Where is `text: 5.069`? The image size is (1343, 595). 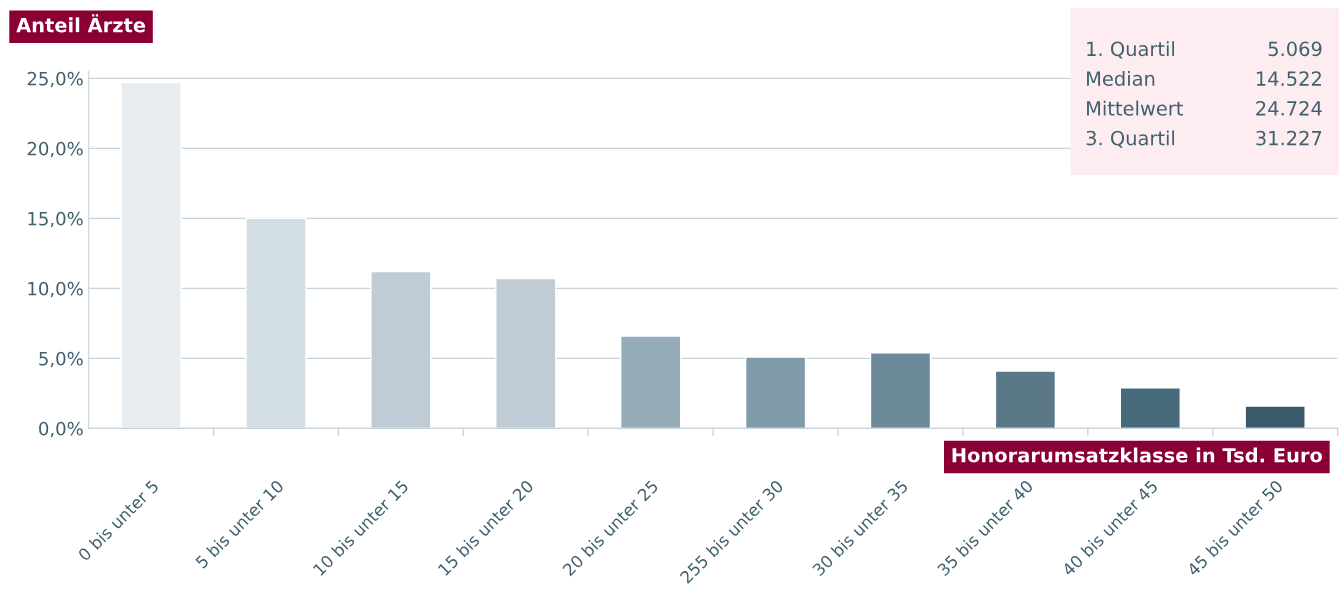
text: 5.069 is located at coordinates (1295, 49).